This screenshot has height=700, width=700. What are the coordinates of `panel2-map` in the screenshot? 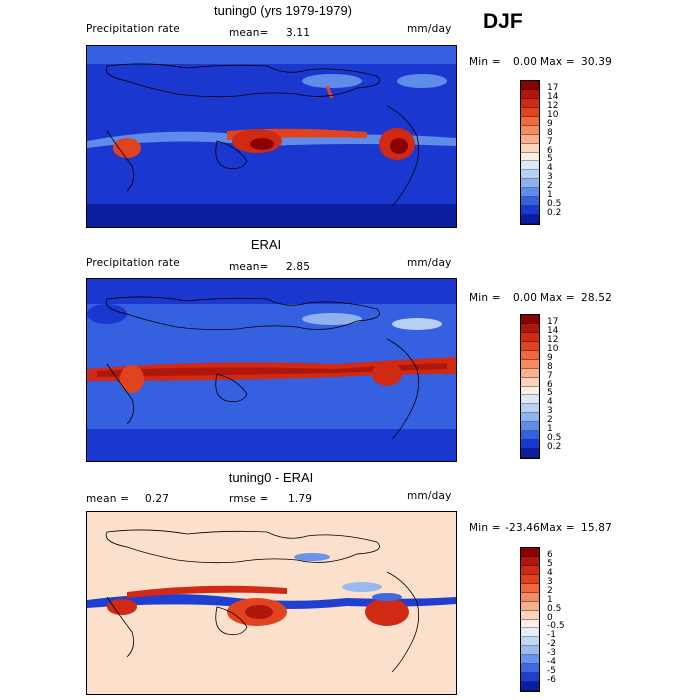 It's located at (271, 370).